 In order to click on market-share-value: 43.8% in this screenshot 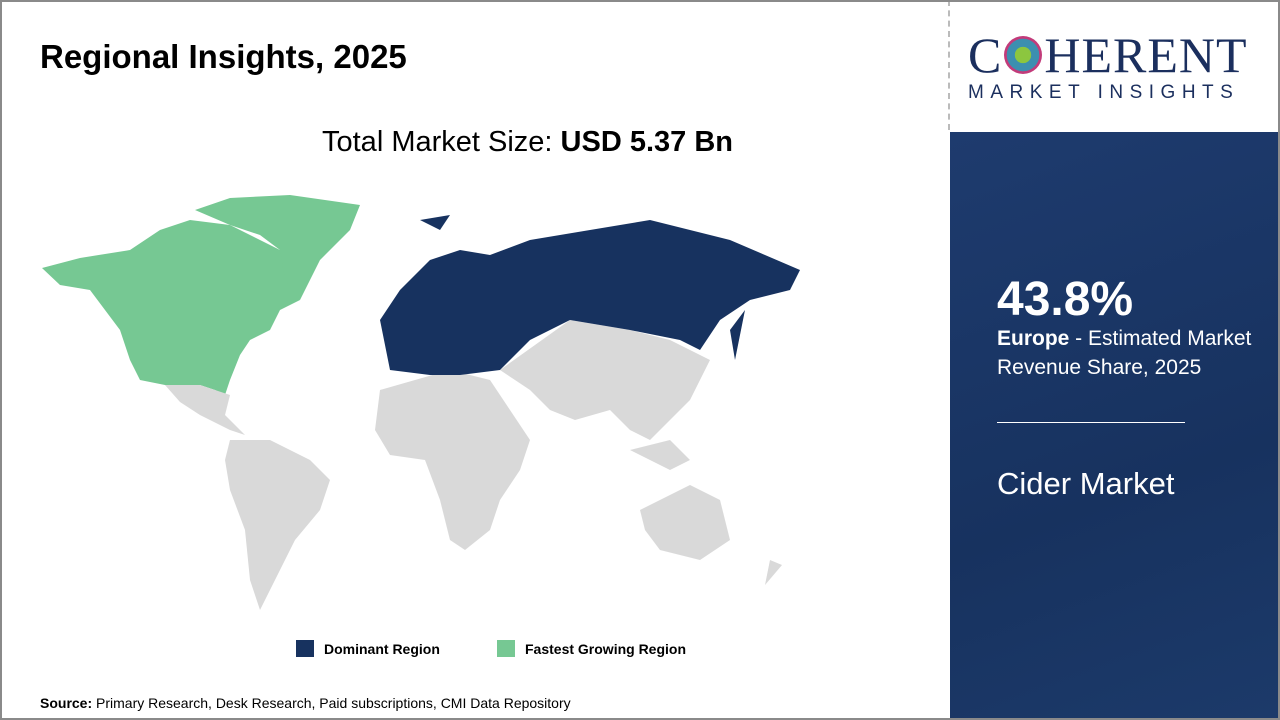, I will do `click(1065, 299)`.